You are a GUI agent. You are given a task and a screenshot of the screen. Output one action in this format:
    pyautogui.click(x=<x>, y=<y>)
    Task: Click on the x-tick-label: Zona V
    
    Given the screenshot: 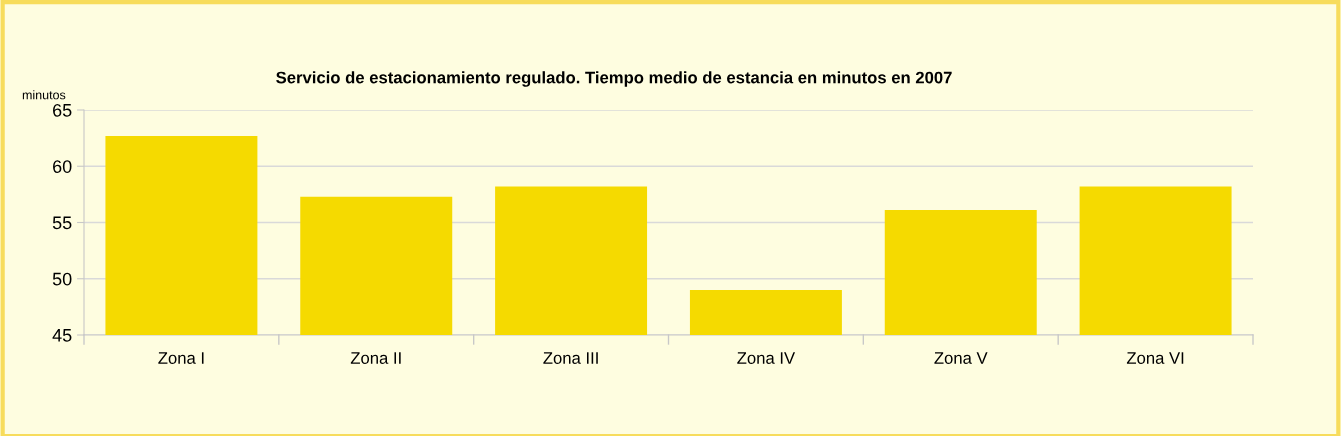 What is the action you would take?
    pyautogui.click(x=961, y=358)
    